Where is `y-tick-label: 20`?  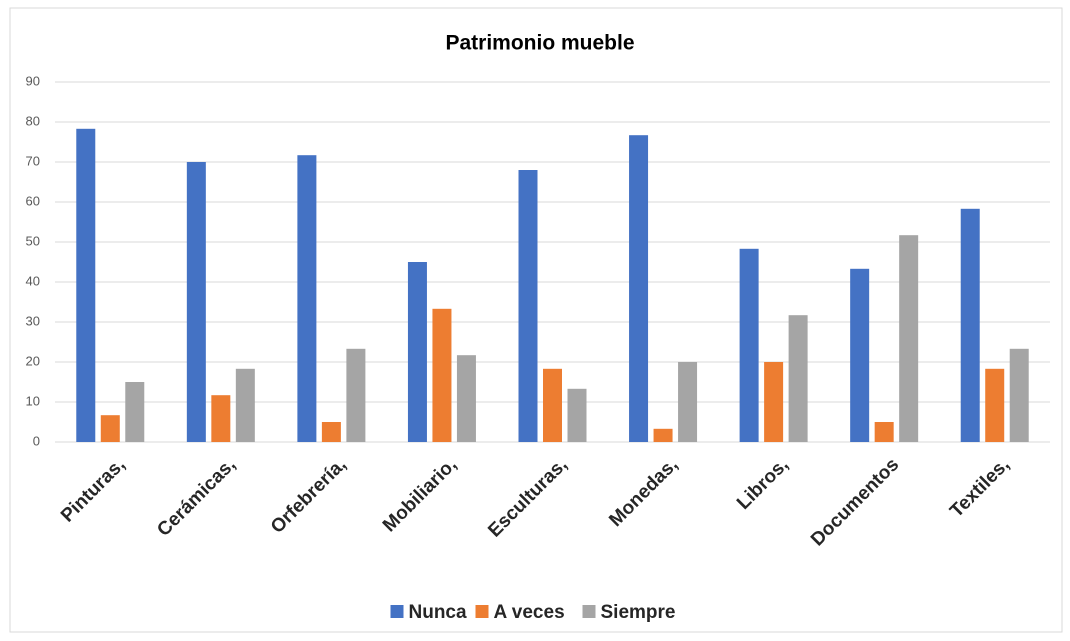 y-tick-label: 20 is located at coordinates (33, 360).